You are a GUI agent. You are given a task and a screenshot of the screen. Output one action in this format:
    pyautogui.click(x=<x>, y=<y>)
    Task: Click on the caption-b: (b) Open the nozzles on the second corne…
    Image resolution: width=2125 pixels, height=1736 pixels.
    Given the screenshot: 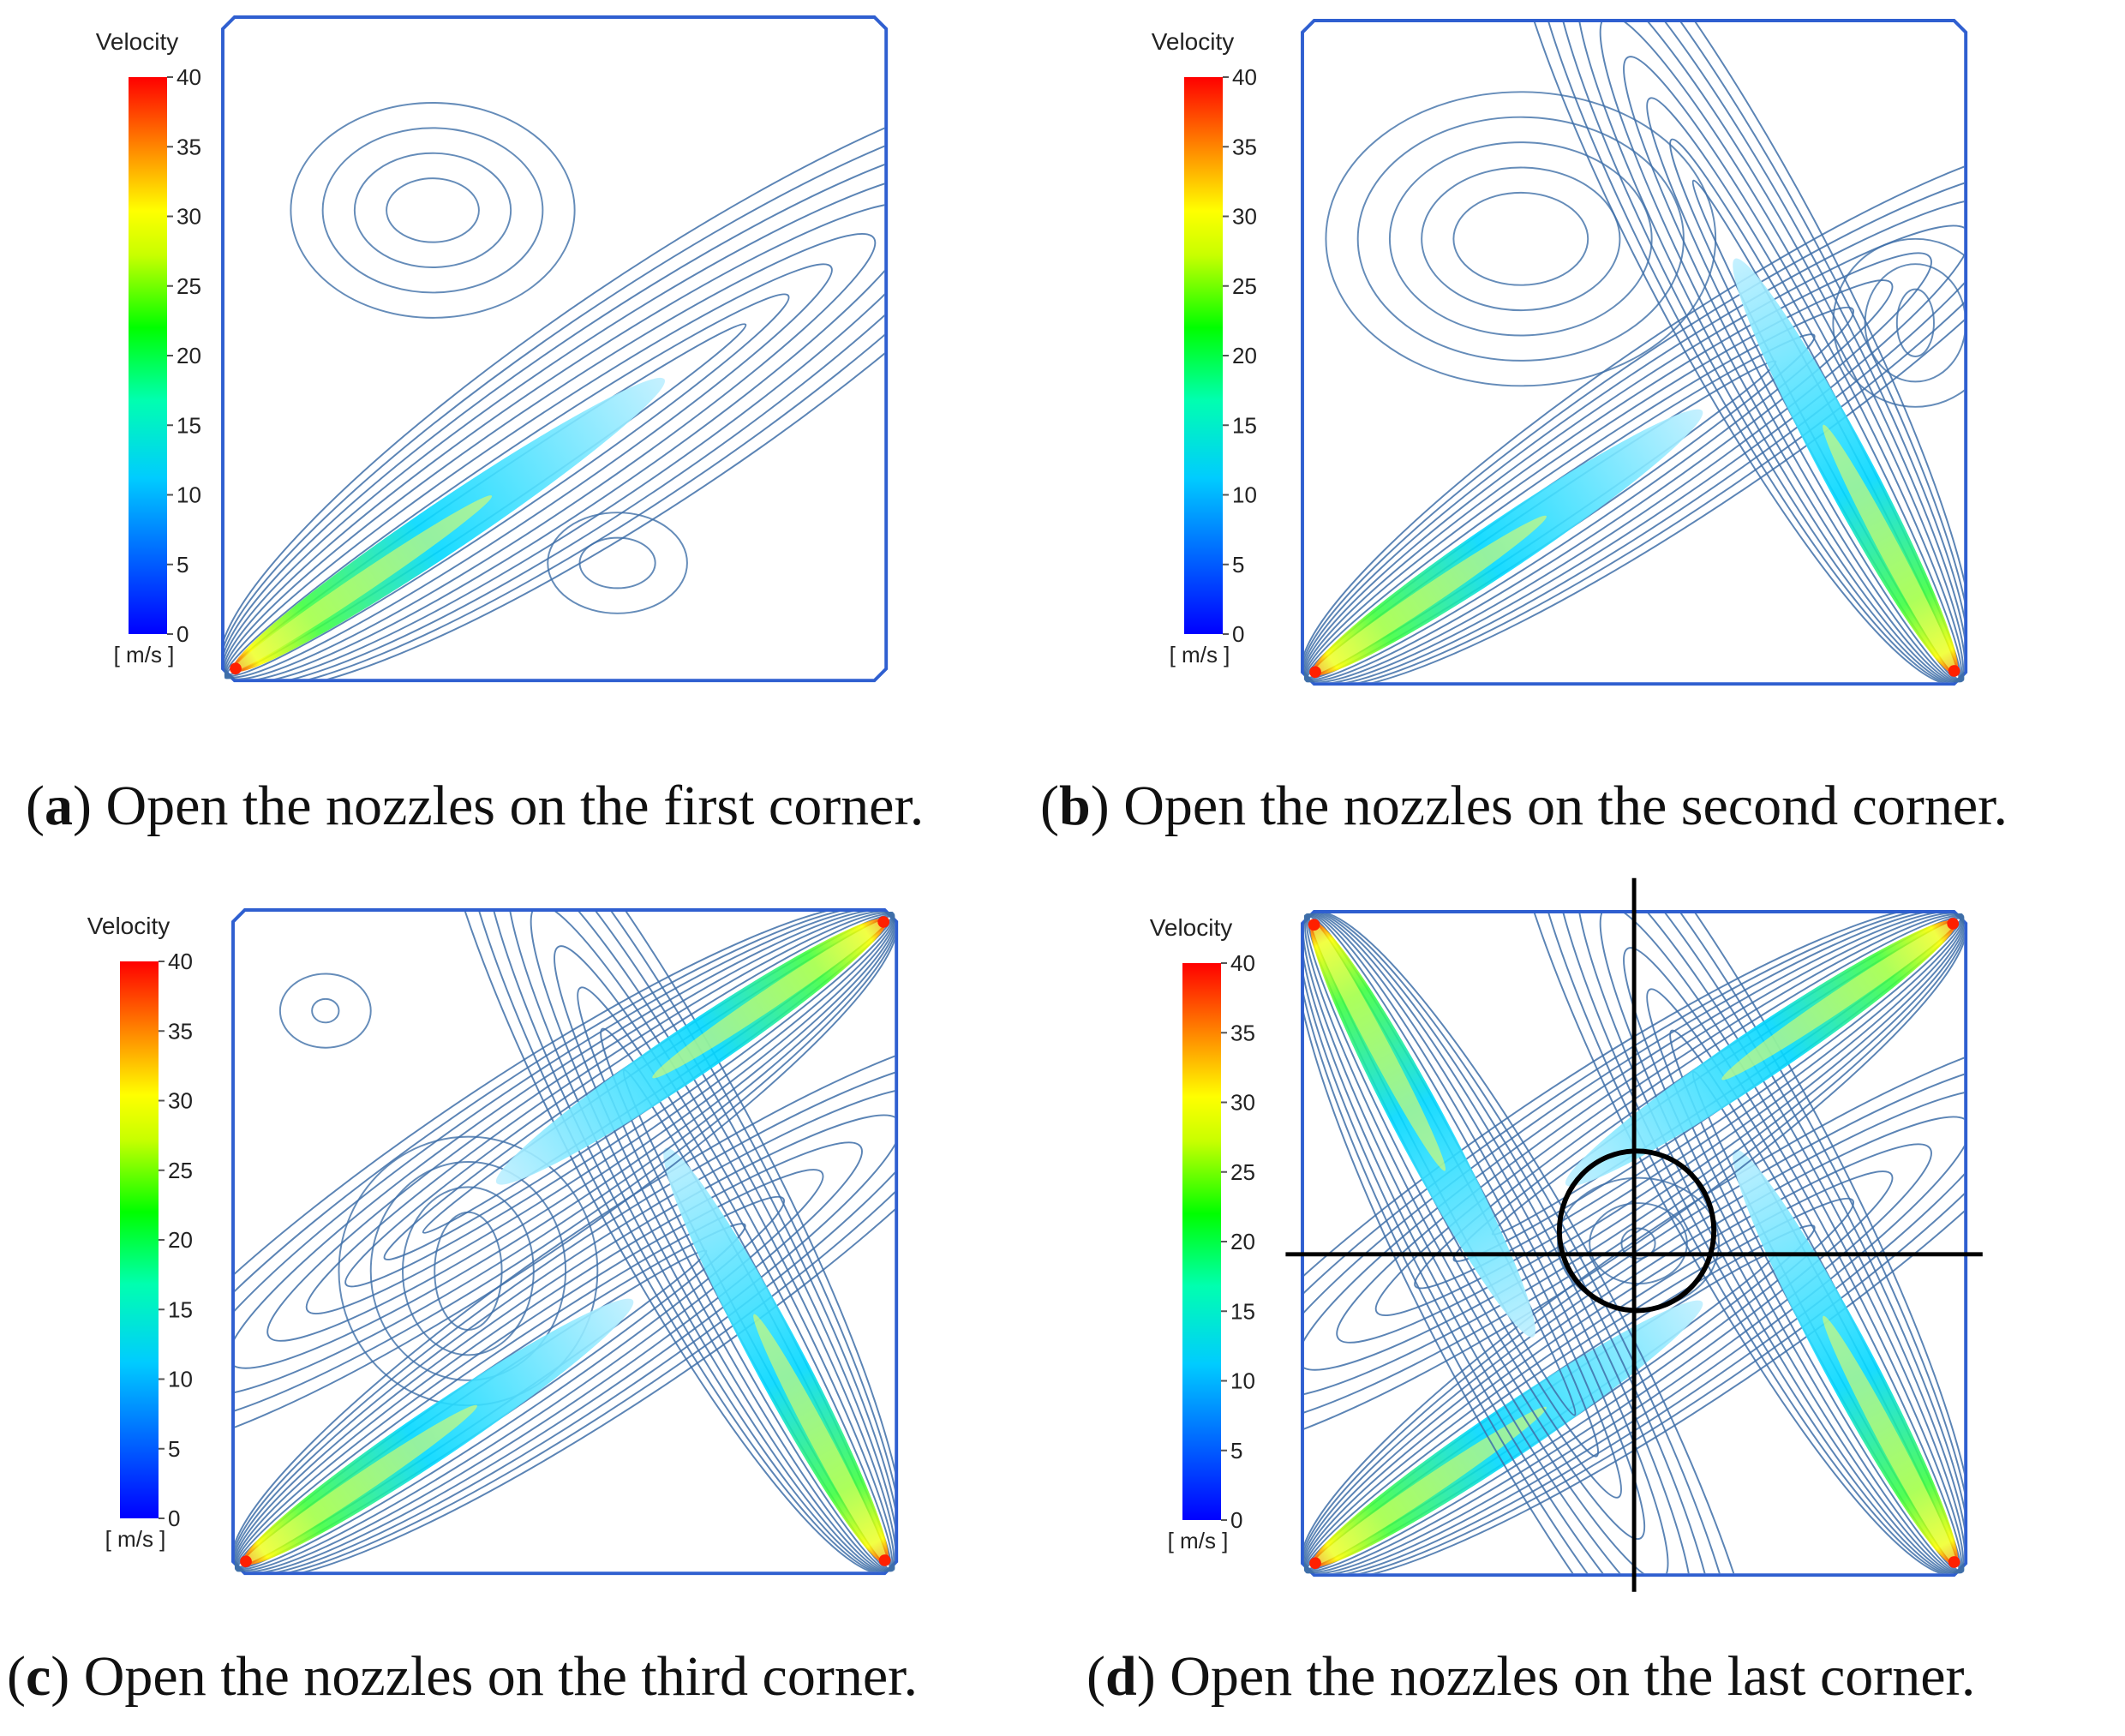 What is the action you would take?
    pyautogui.click(x=1524, y=806)
    